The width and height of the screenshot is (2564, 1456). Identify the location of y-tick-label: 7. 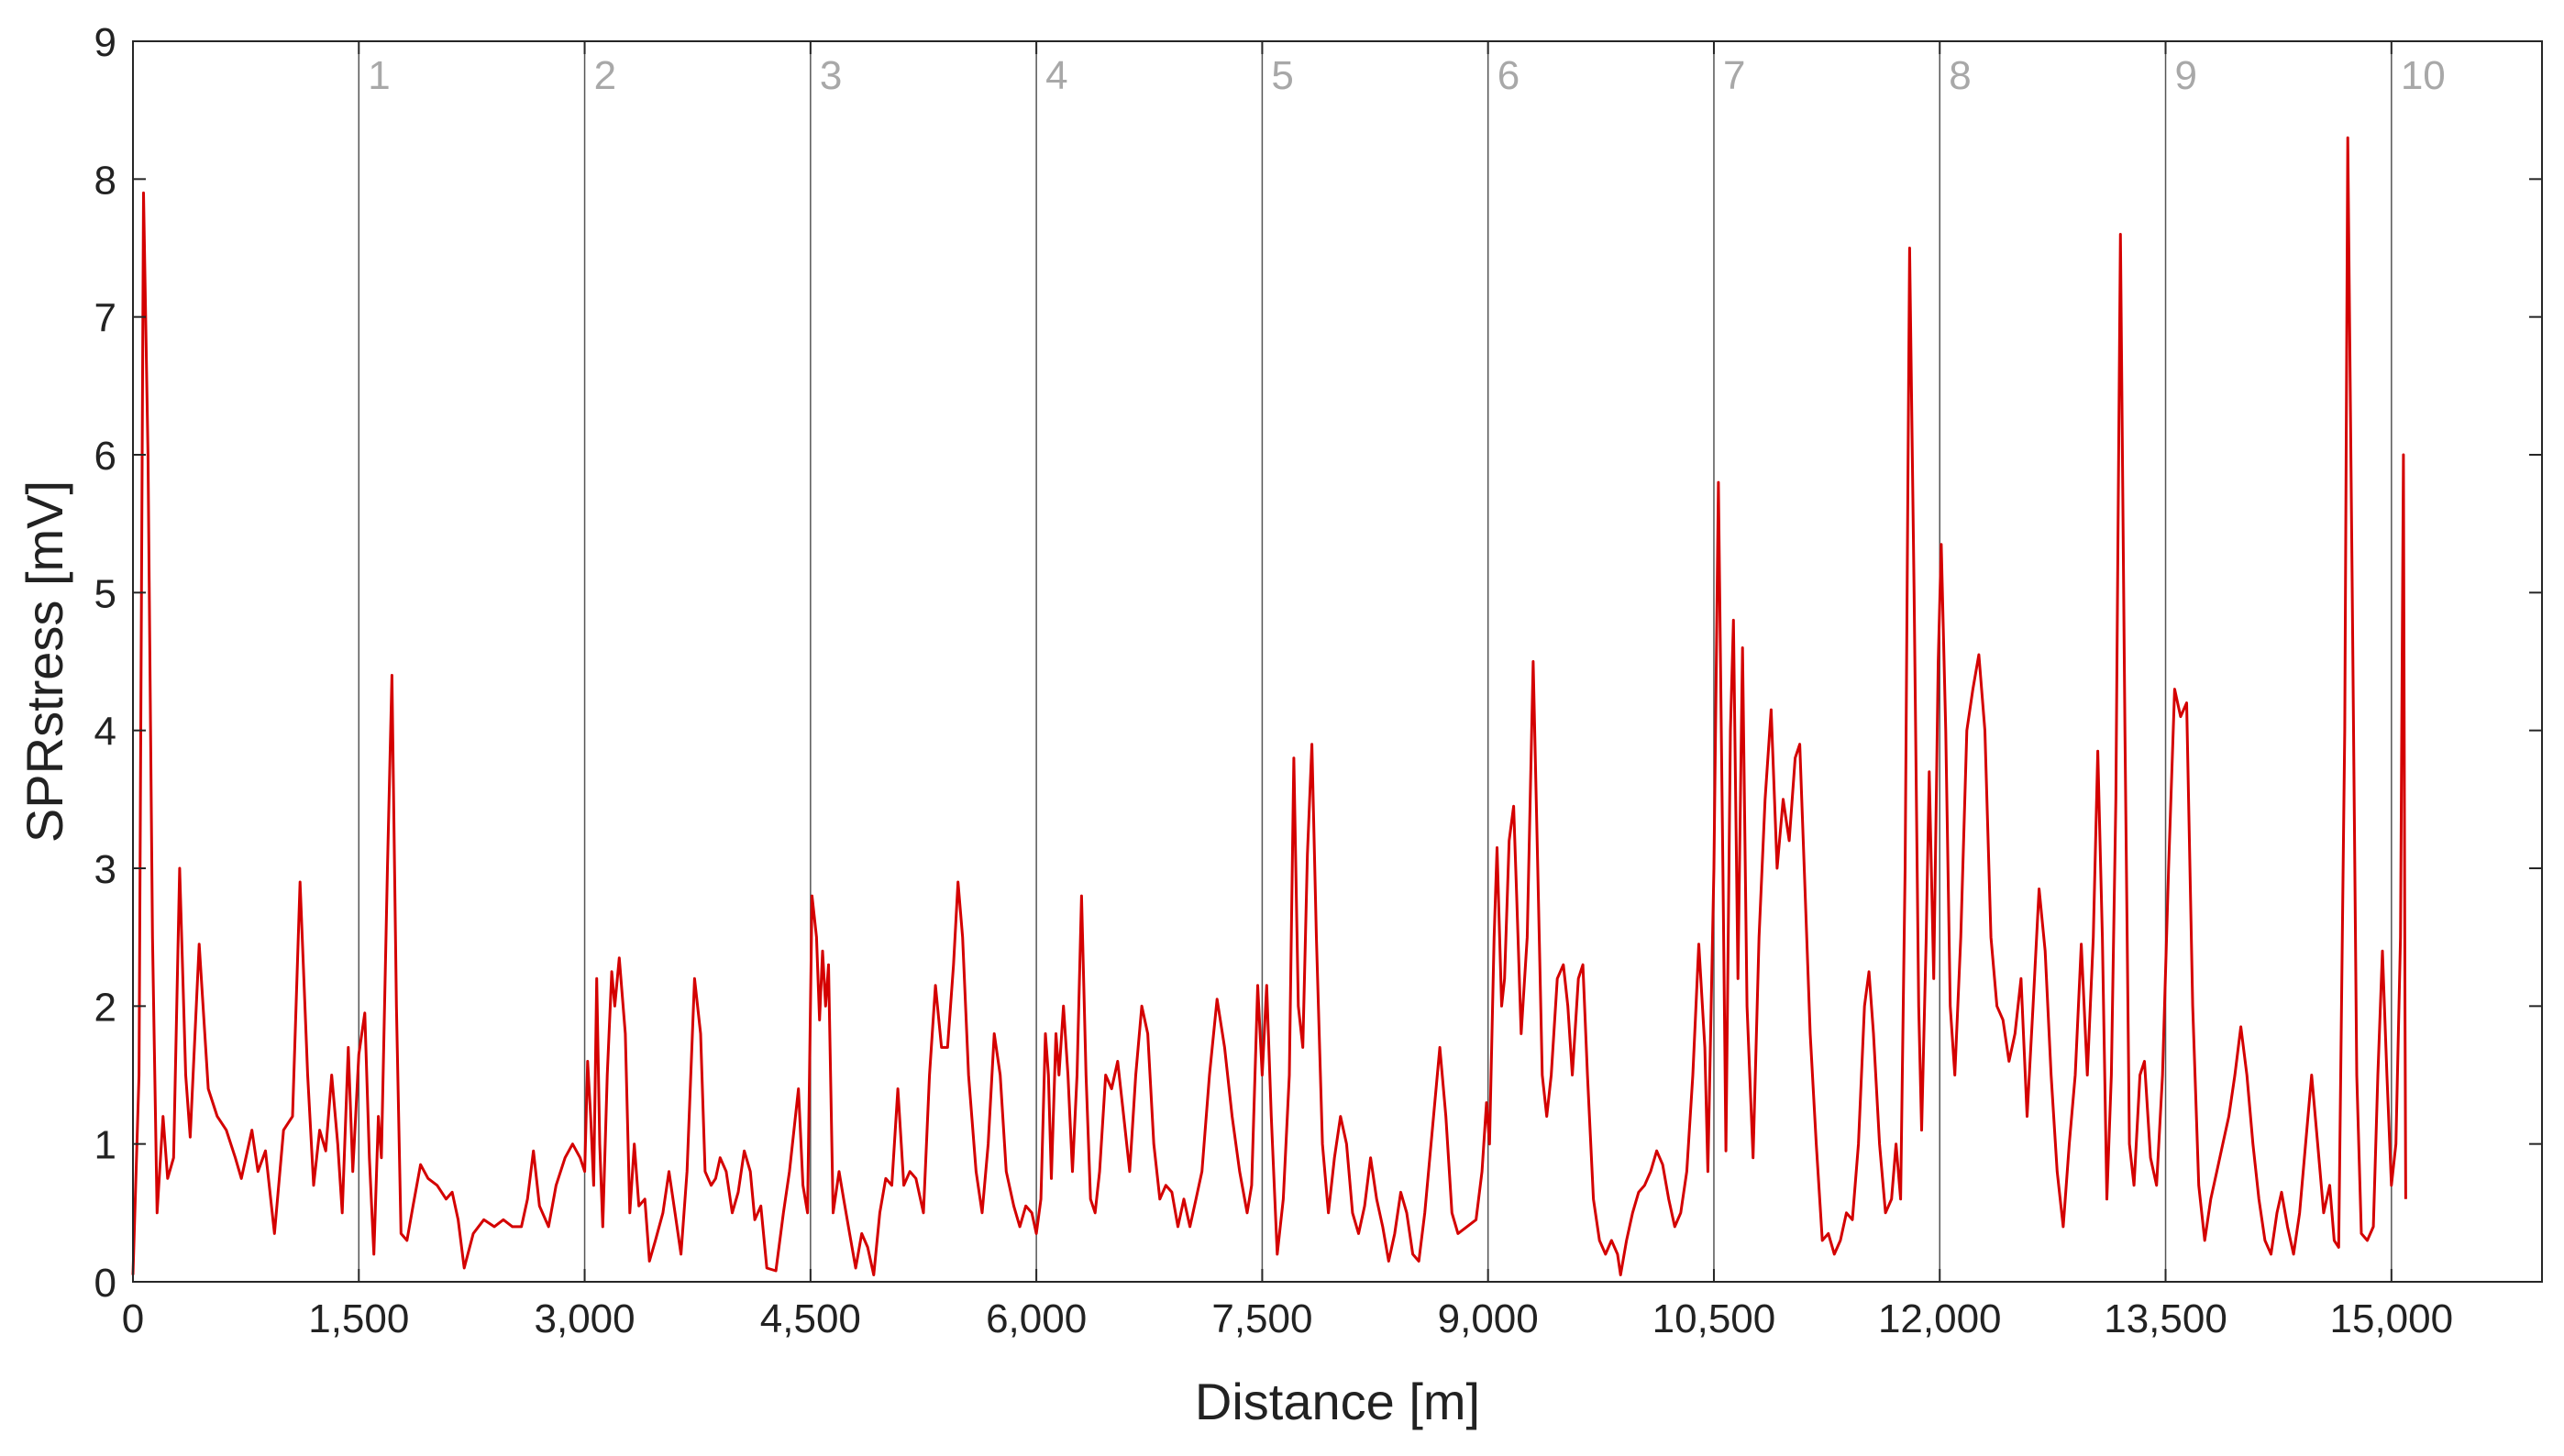
(105, 318).